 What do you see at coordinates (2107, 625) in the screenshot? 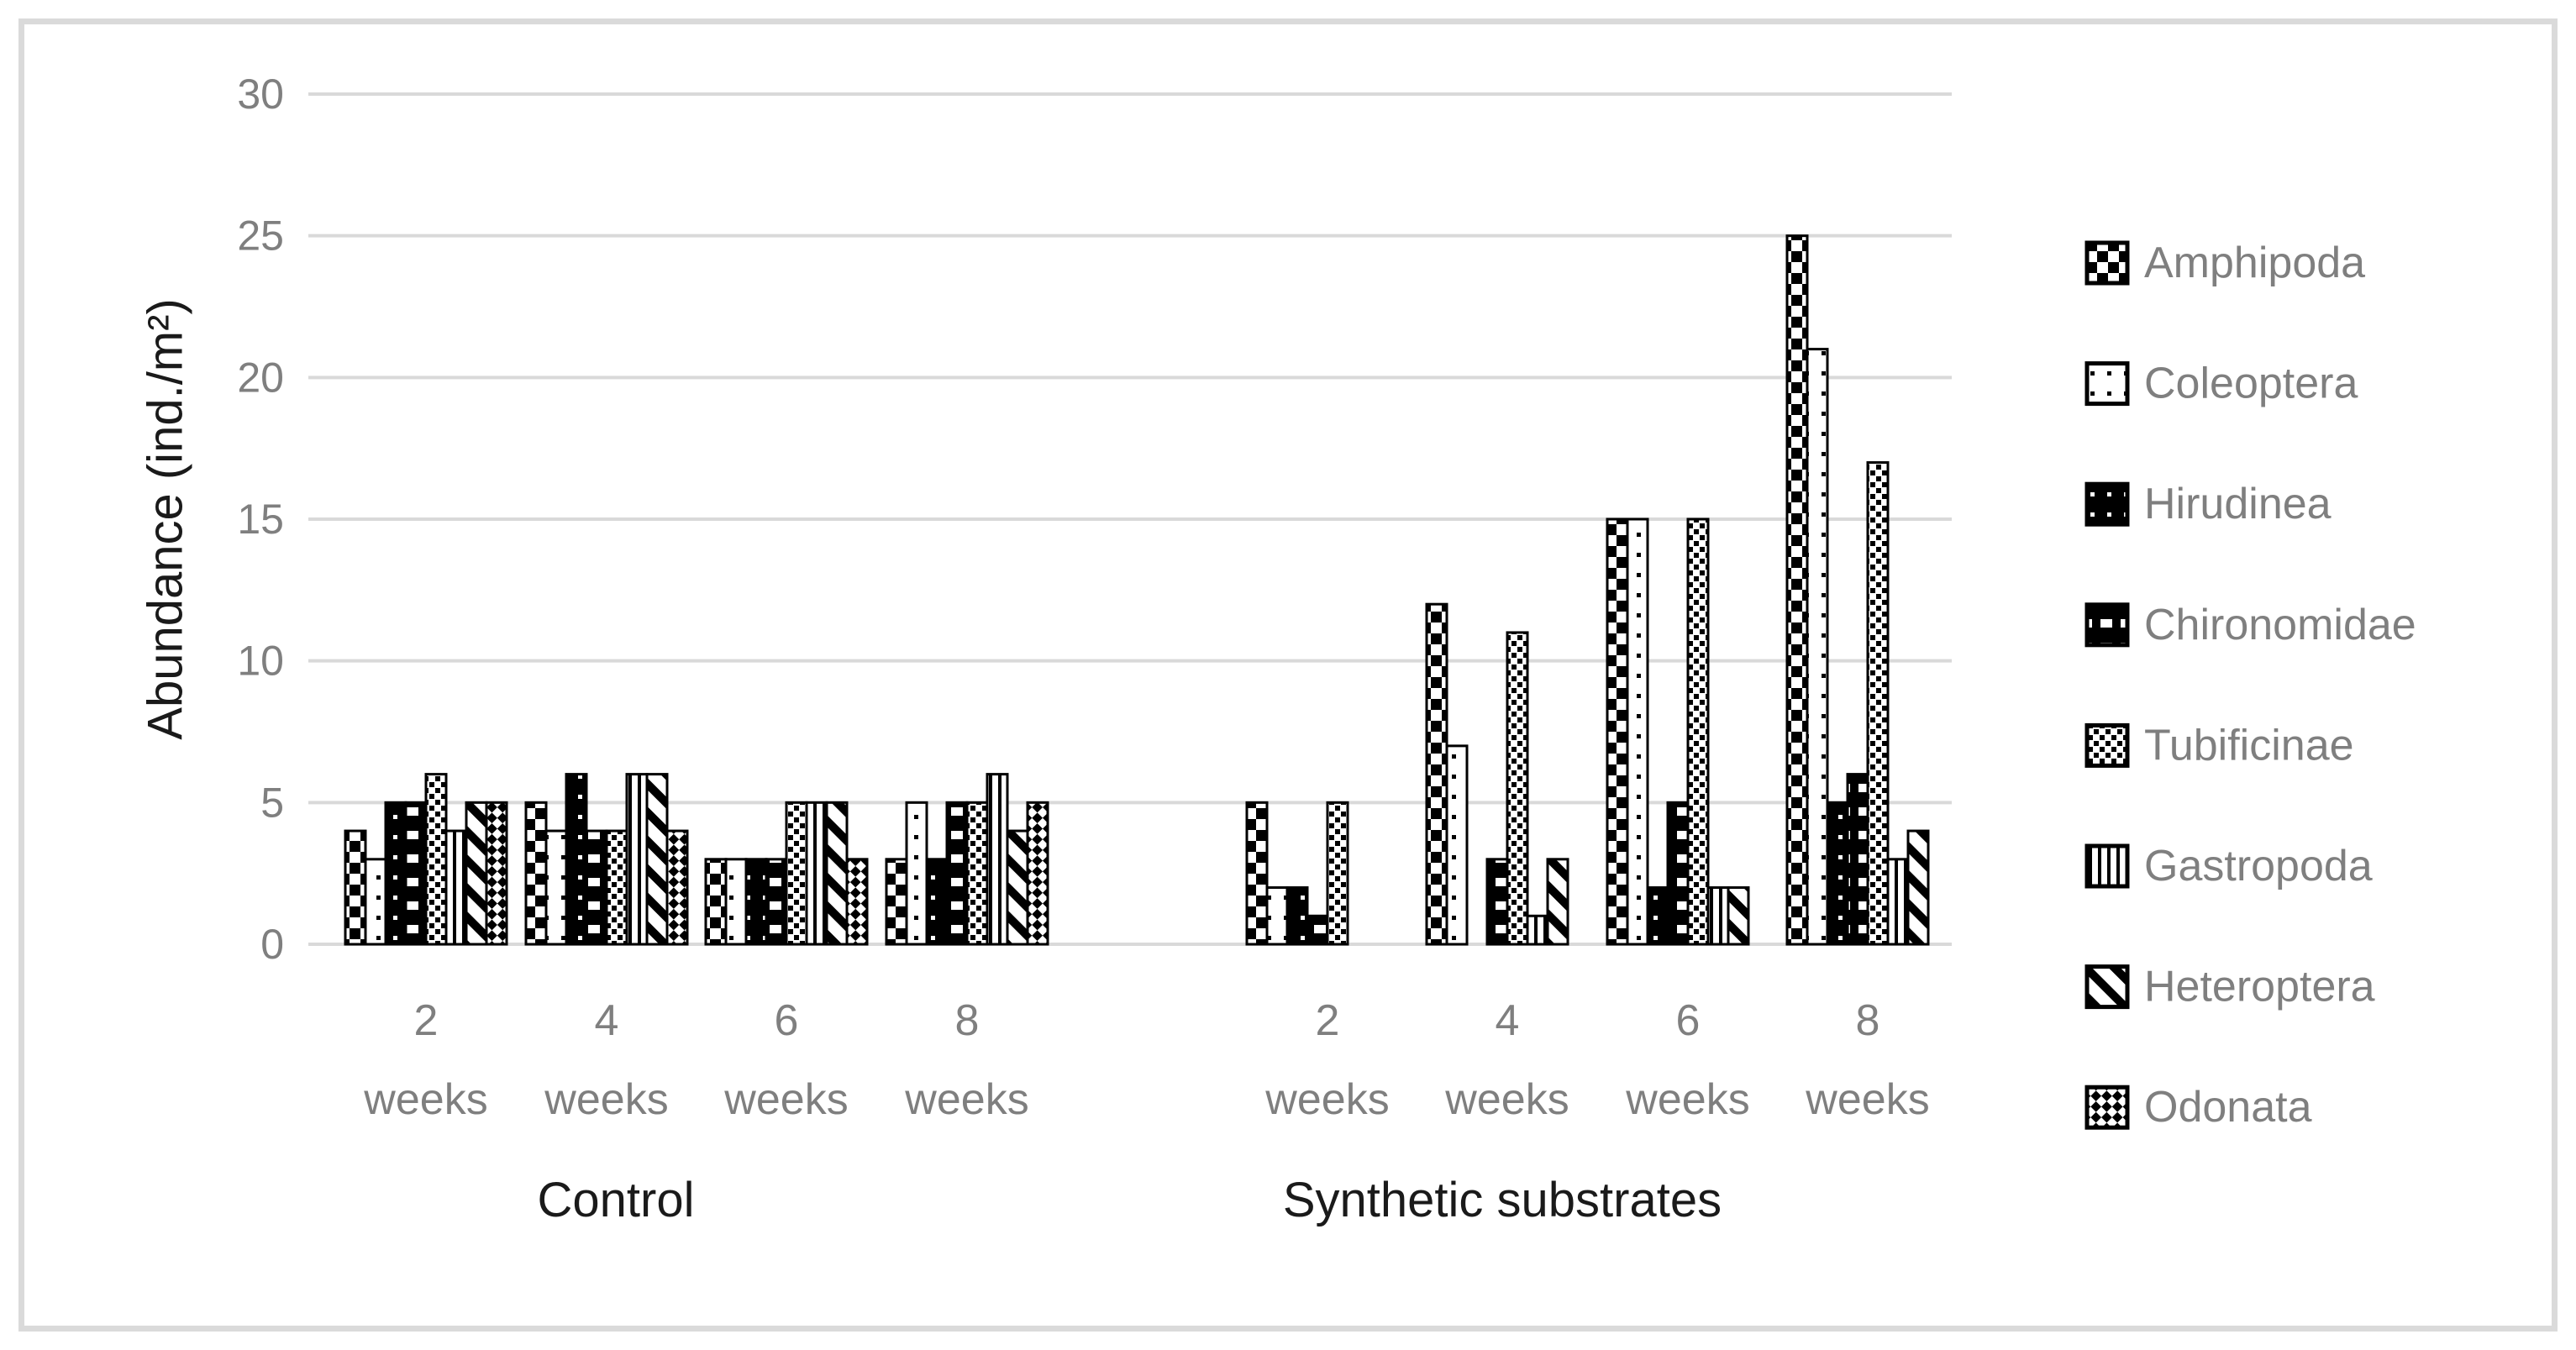
I see `legend-swatch-white-dash-on-black-icon` at bounding box center [2107, 625].